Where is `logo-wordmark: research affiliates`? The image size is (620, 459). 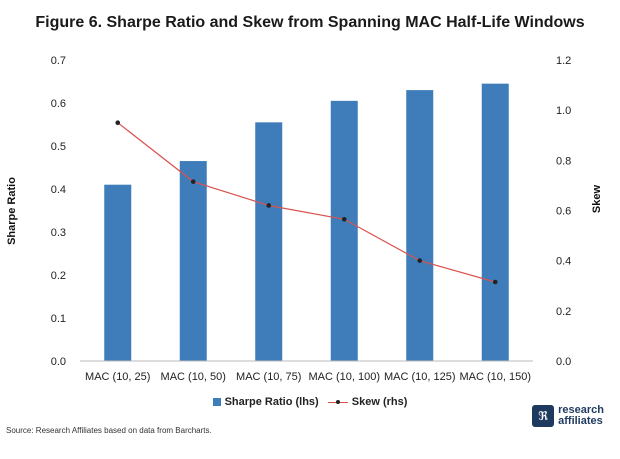
logo-wordmark: research affiliates is located at coordinates (581, 416).